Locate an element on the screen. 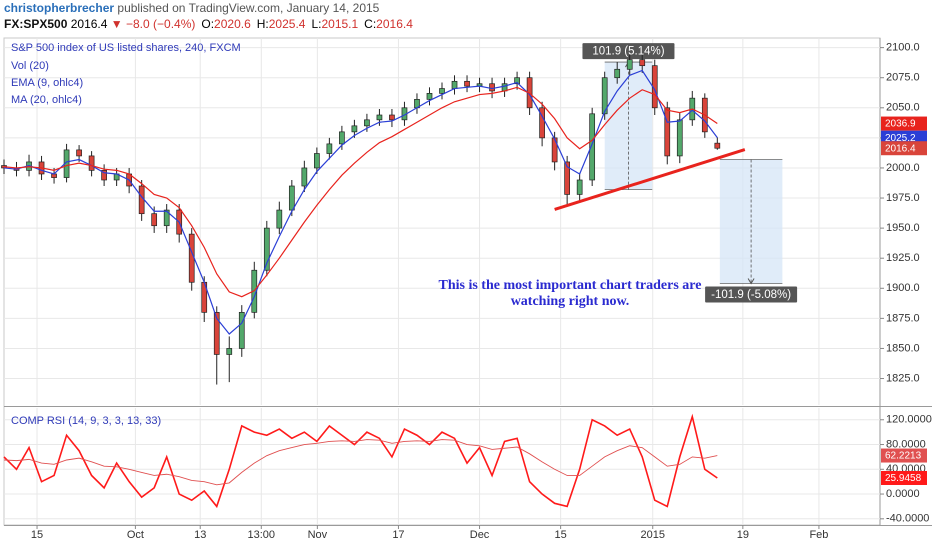 This screenshot has height=550, width=932. field-label: C: is located at coordinates (370, 24).